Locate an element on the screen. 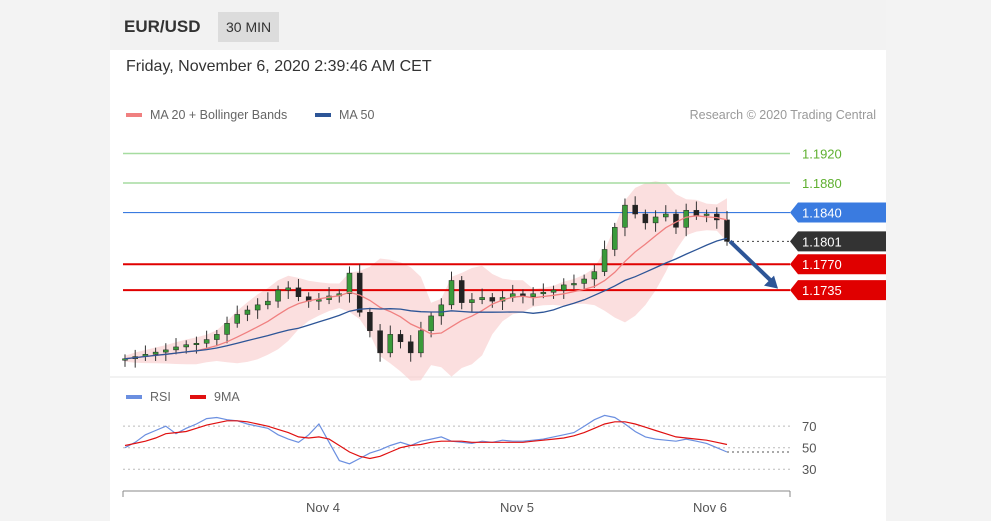 The width and height of the screenshot is (991, 521). legend-ma50: MA 50 is located at coordinates (344, 115).